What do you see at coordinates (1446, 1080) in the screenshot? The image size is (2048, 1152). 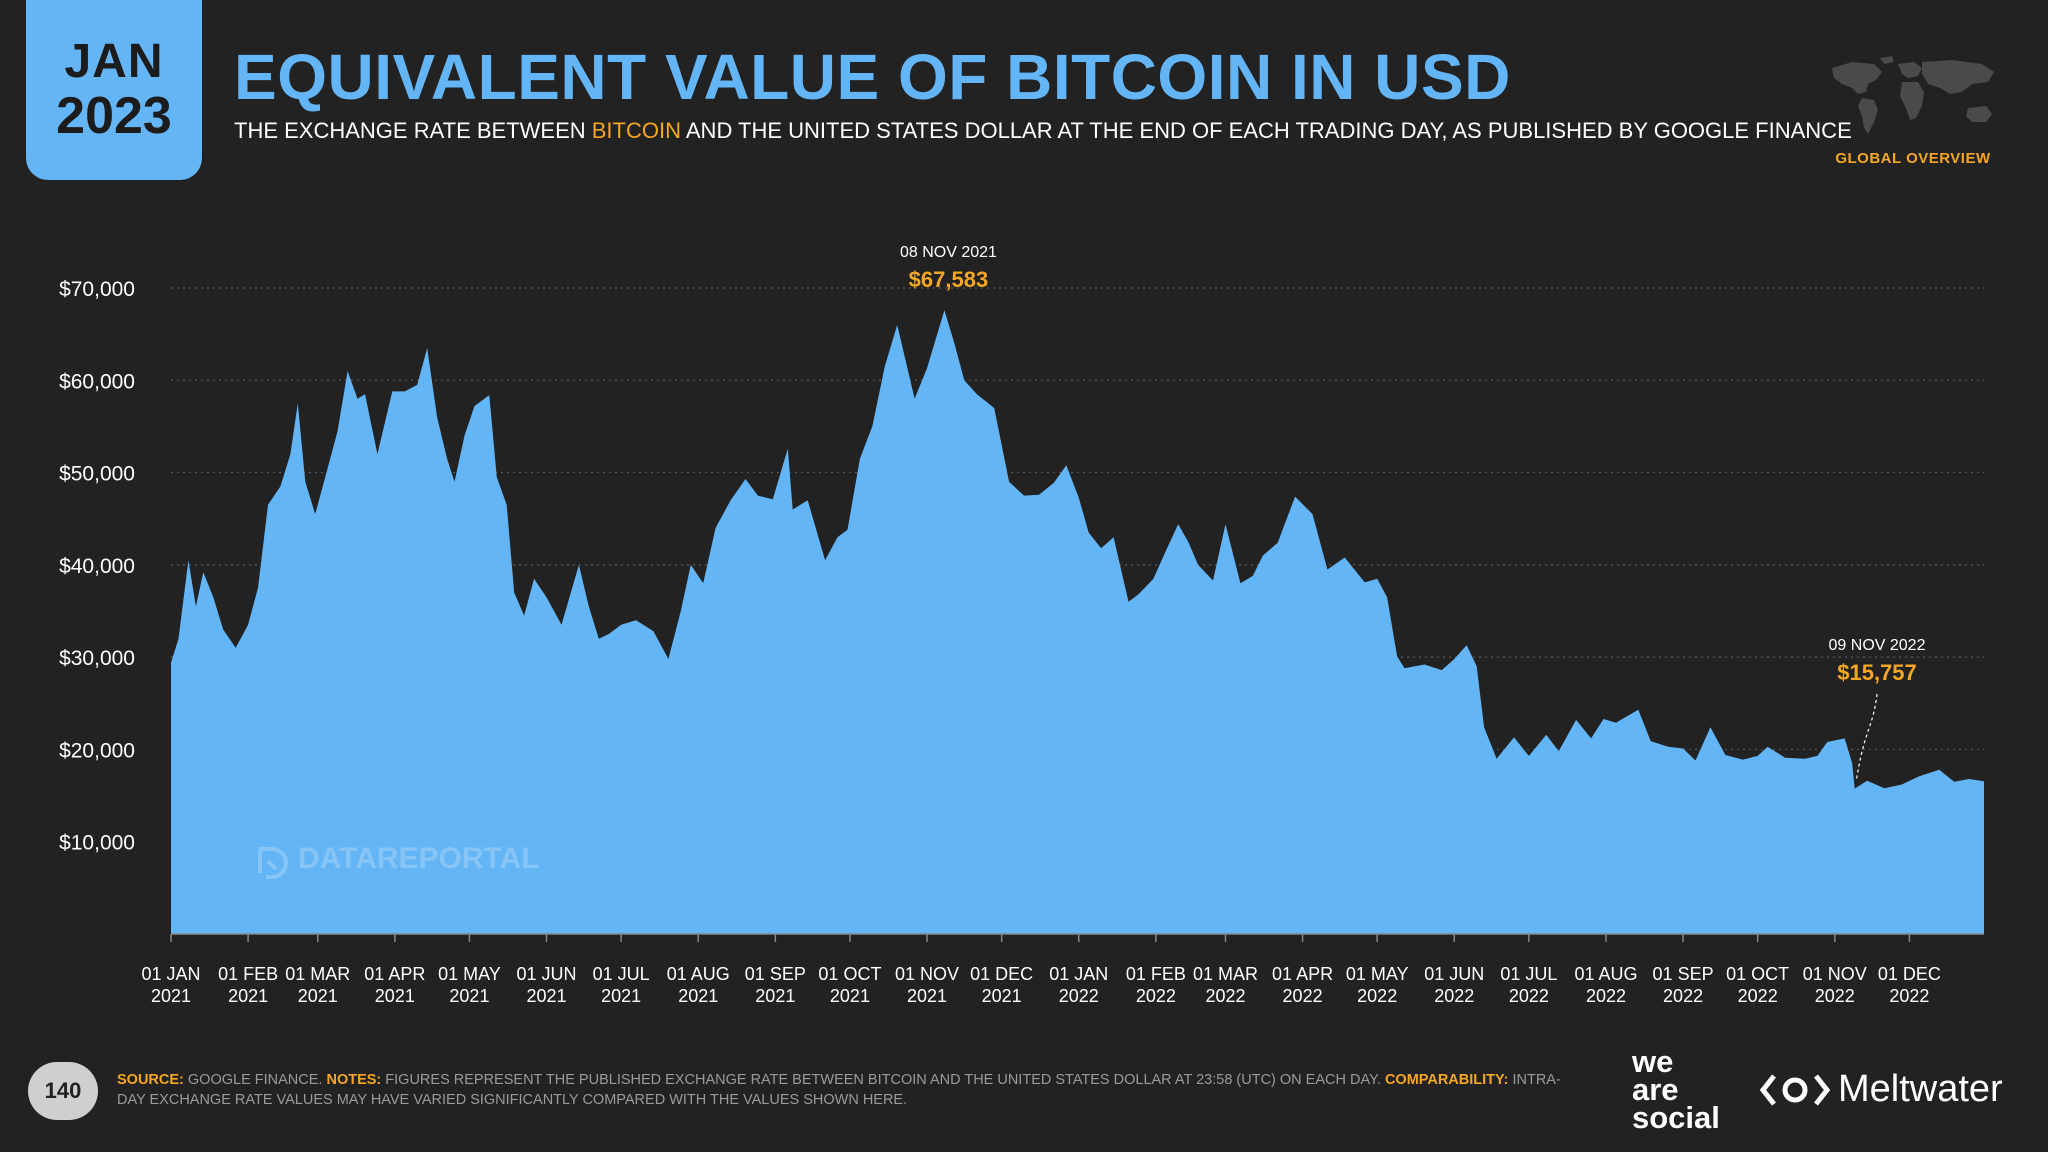 I see `comparability-label: COMPARABILITY:` at bounding box center [1446, 1080].